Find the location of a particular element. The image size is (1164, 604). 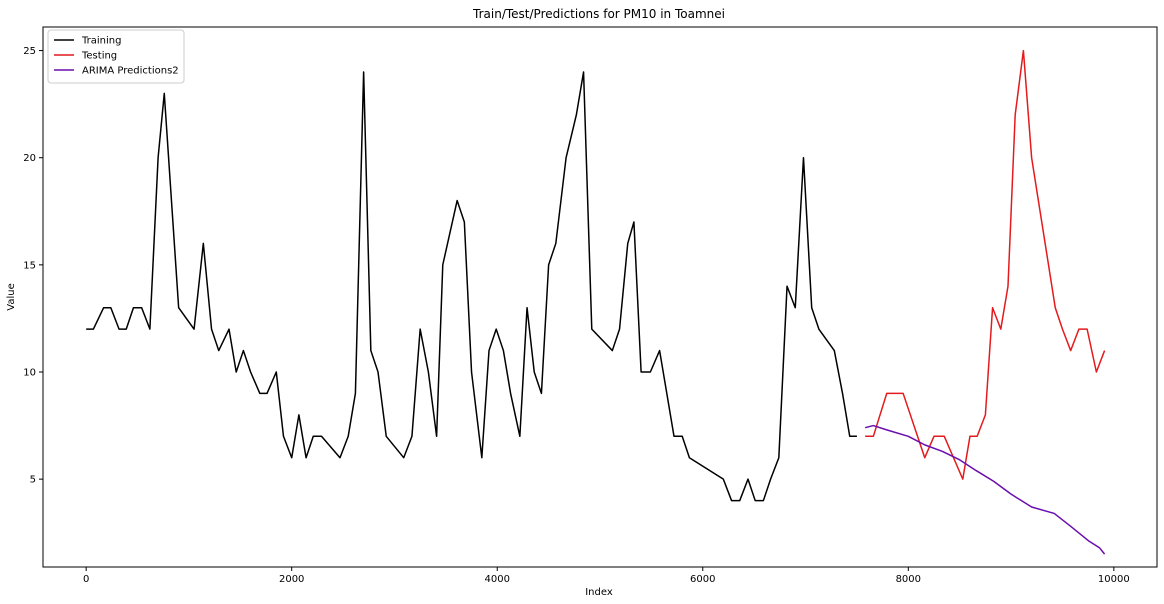

y-tick-label: 25 is located at coordinates (29, 51).